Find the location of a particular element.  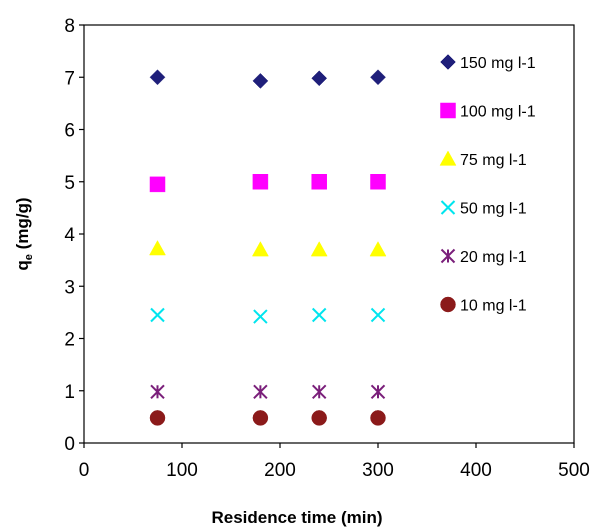

series-circle is located at coordinates (267, 418).